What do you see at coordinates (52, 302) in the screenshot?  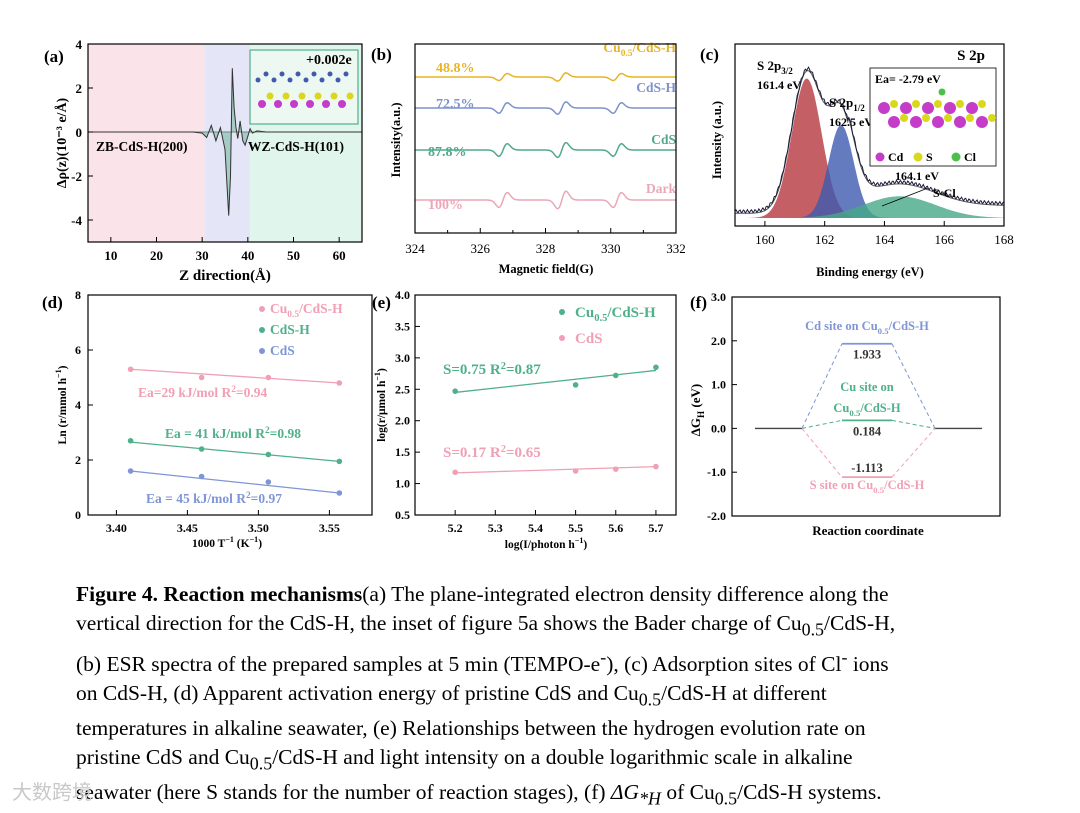 I see `panel-label-d: (d)` at bounding box center [52, 302].